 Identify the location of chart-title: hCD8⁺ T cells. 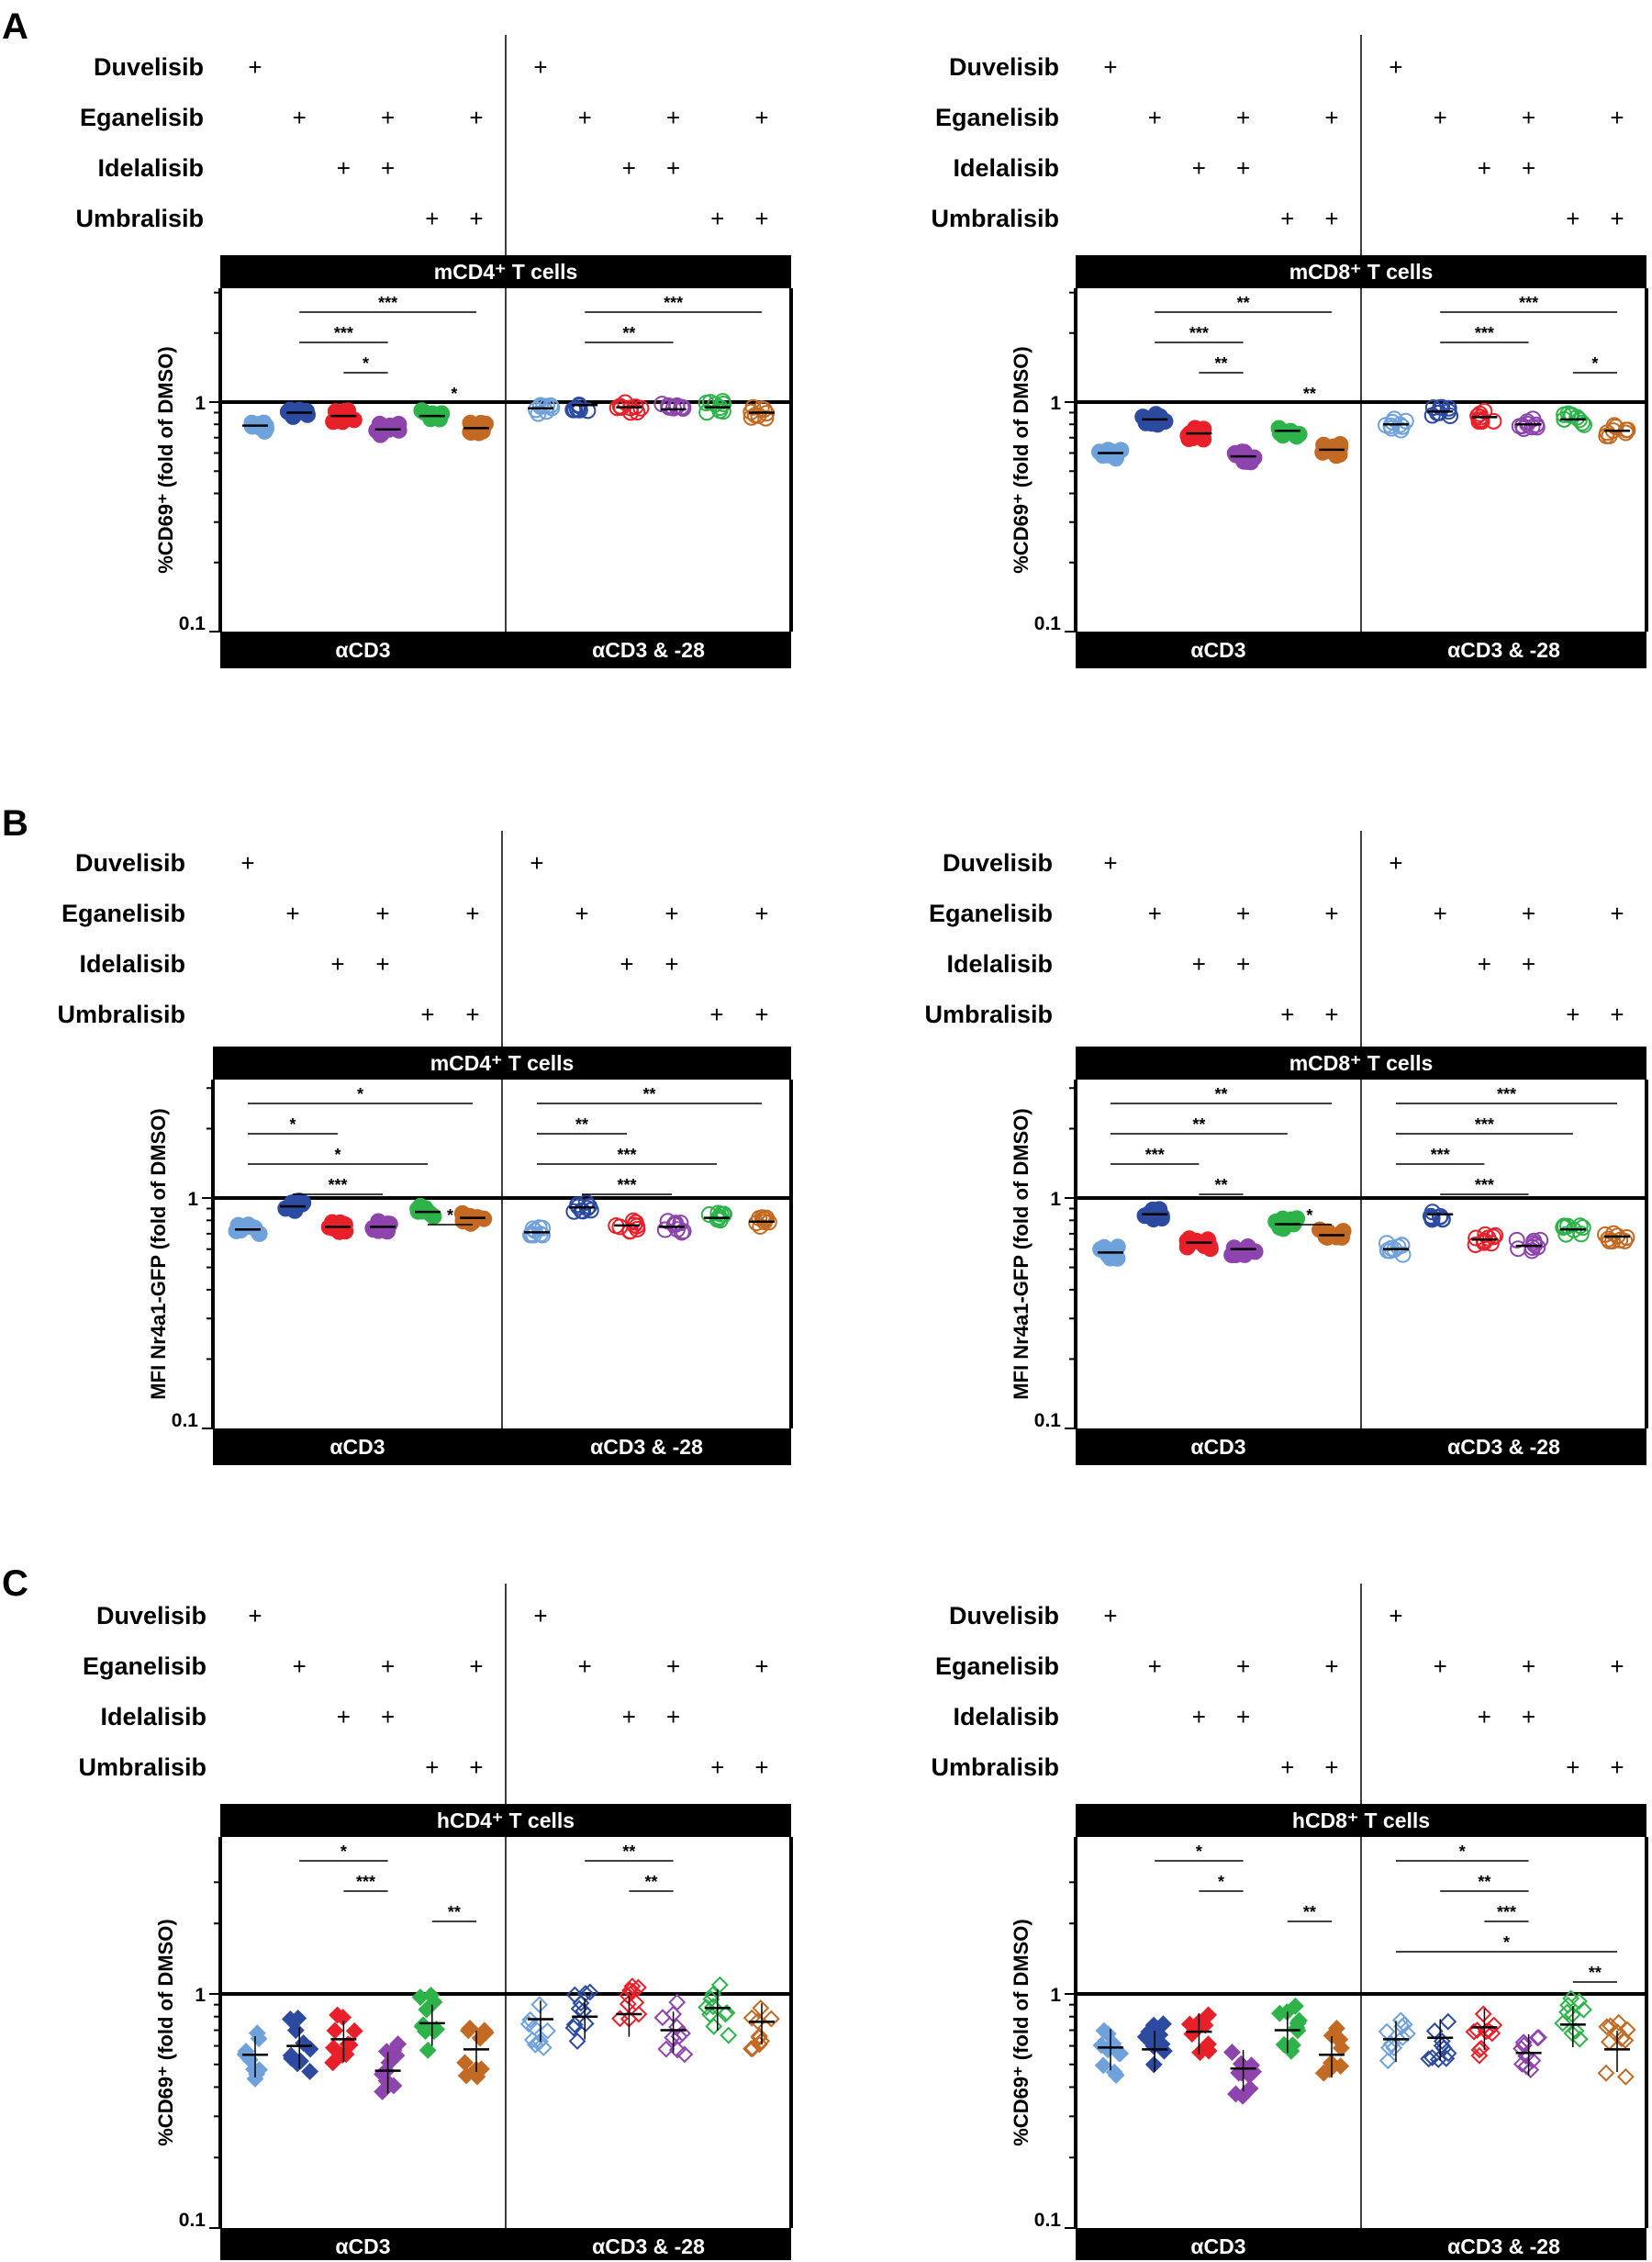
(1361, 1820).